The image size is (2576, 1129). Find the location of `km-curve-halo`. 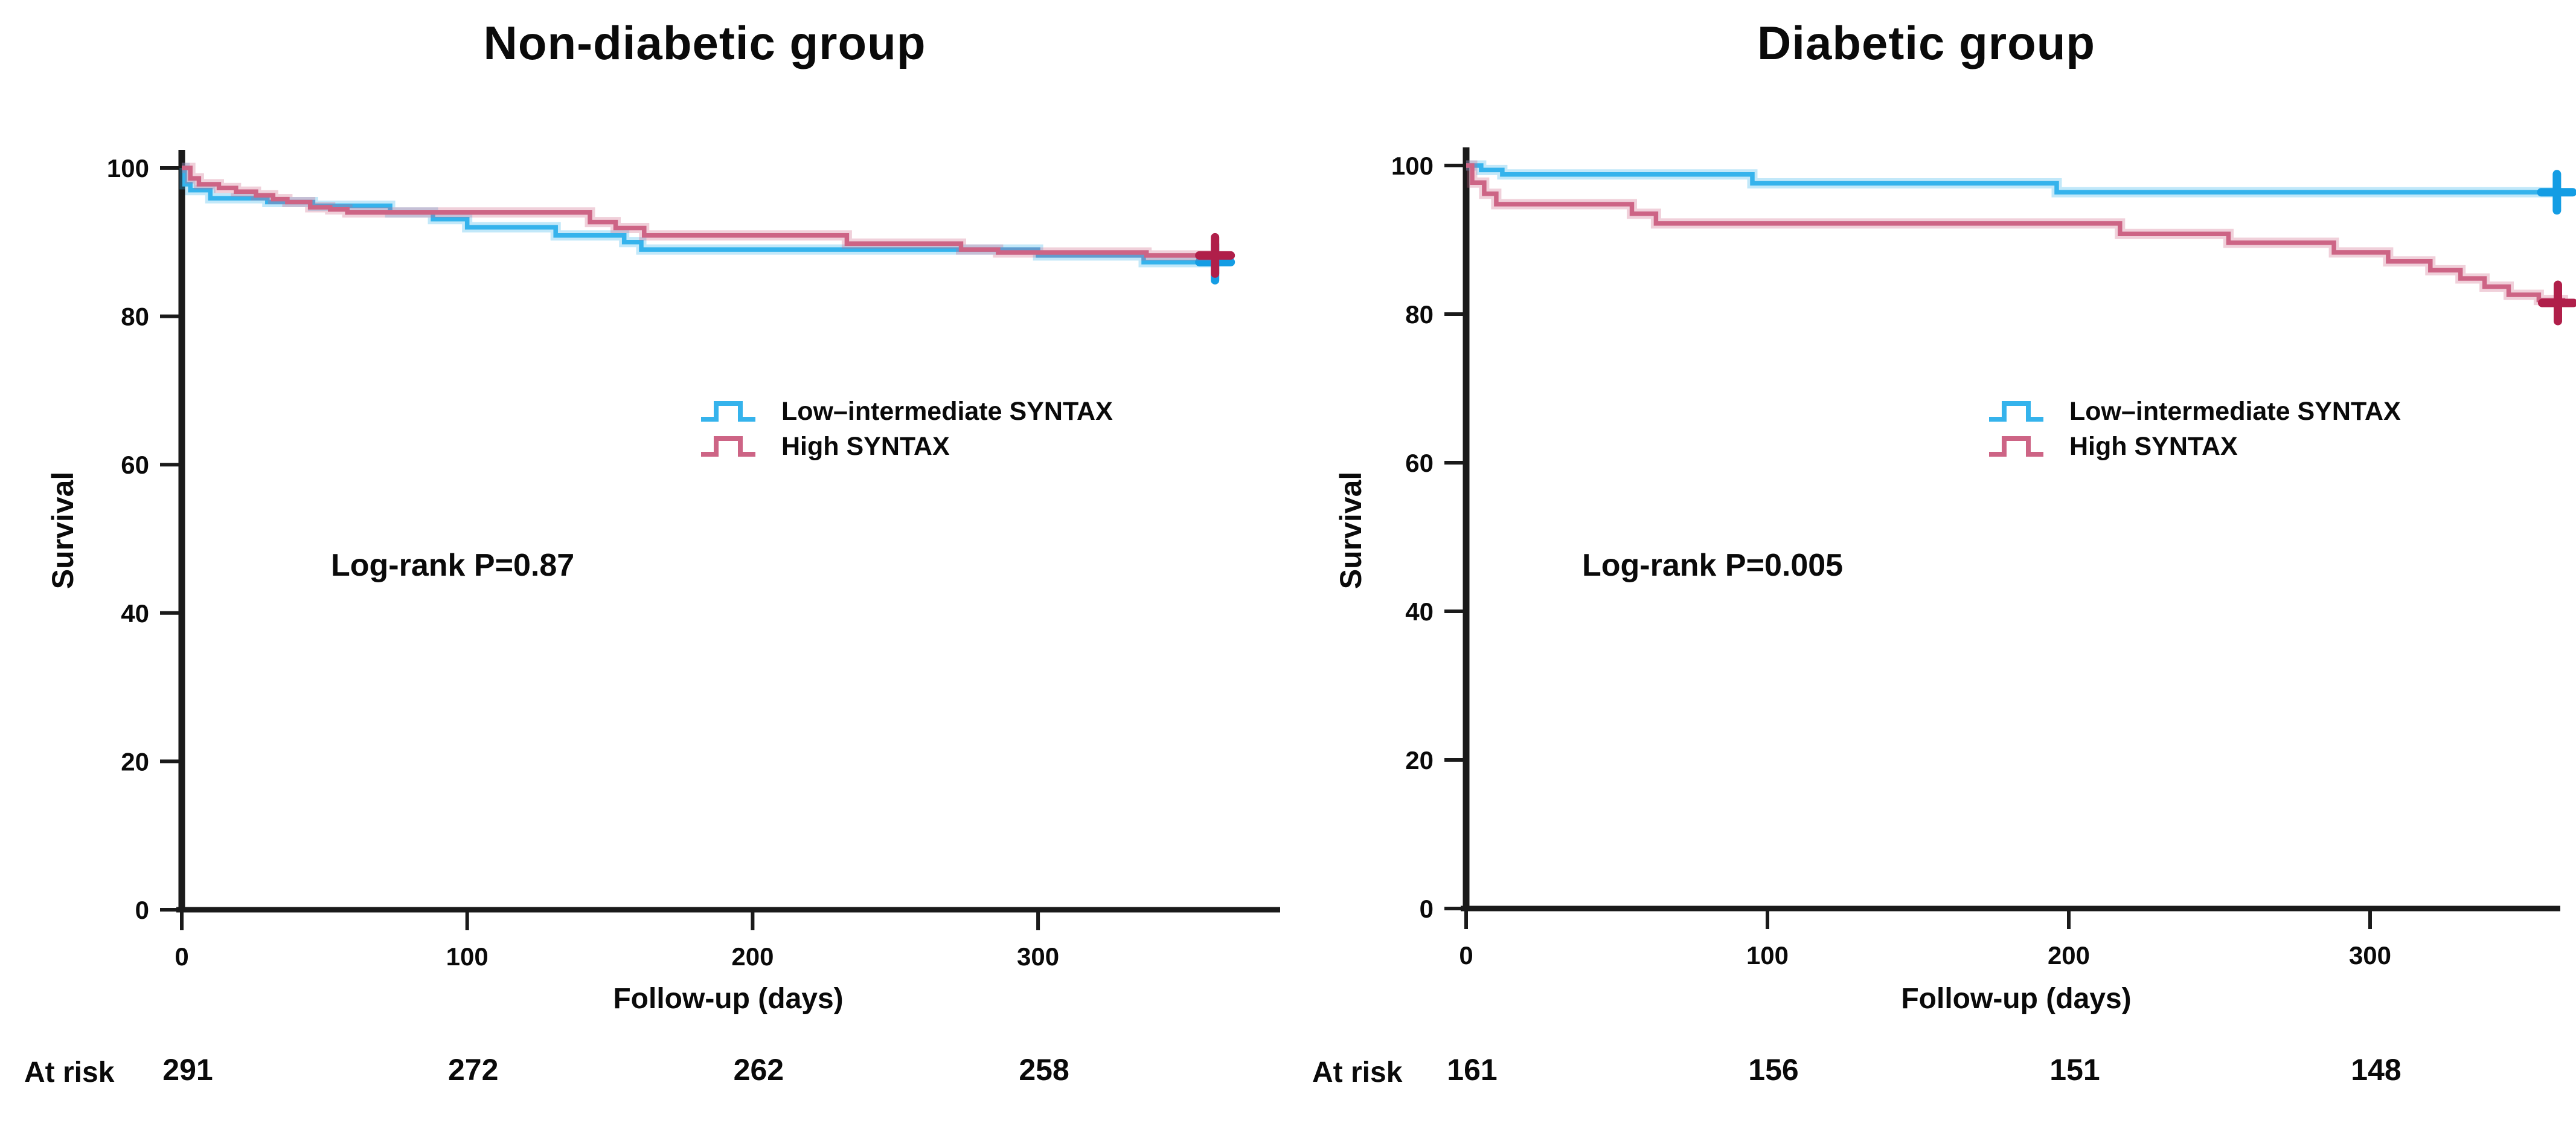

km-curve-halo is located at coordinates (2011, 179).